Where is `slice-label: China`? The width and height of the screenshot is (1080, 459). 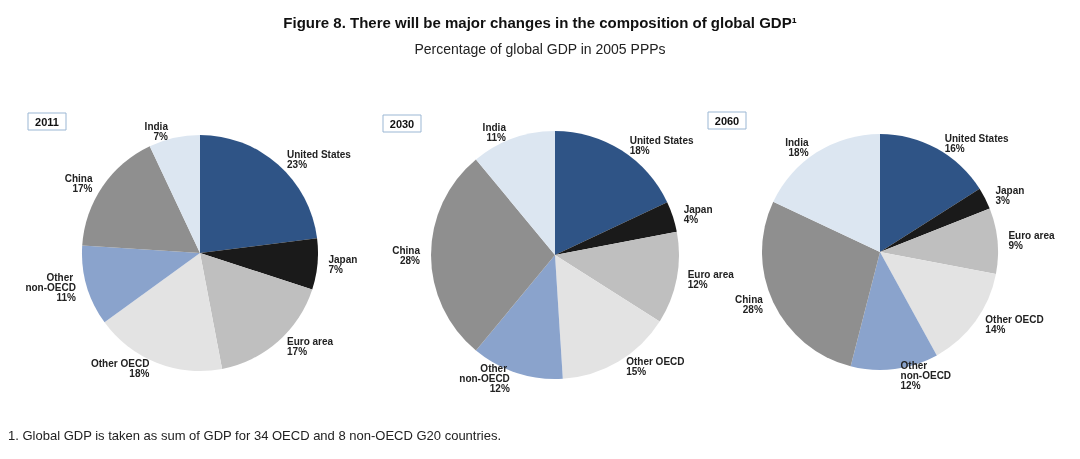 slice-label: China is located at coordinates (78, 178).